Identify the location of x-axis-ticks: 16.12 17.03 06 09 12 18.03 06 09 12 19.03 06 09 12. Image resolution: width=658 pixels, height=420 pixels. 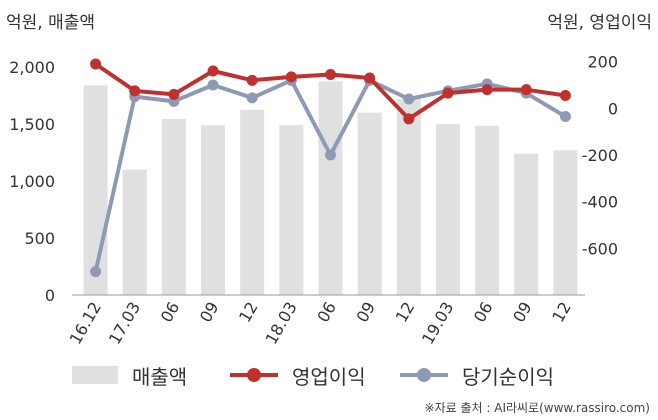
(320, 322).